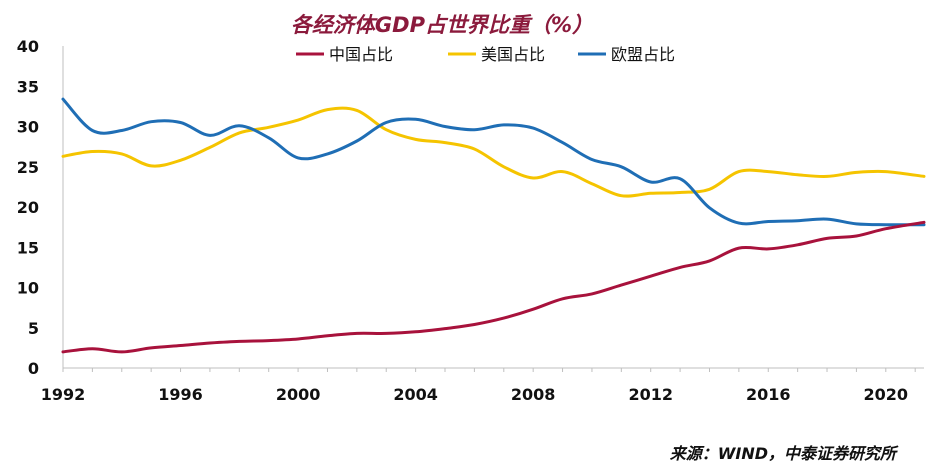  I want to click on y-tick-label: 15, so click(28, 247).